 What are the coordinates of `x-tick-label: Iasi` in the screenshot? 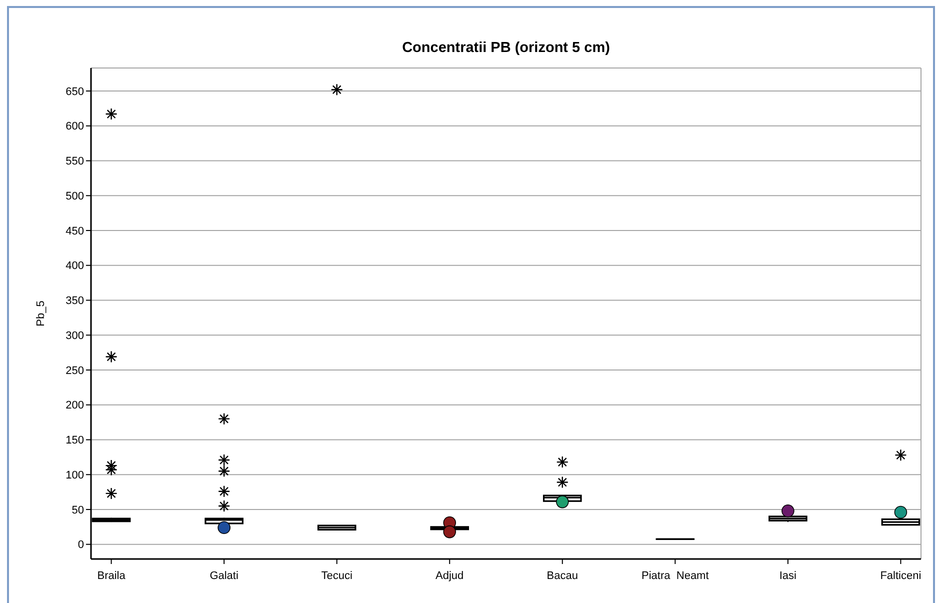 It's located at (787, 576).